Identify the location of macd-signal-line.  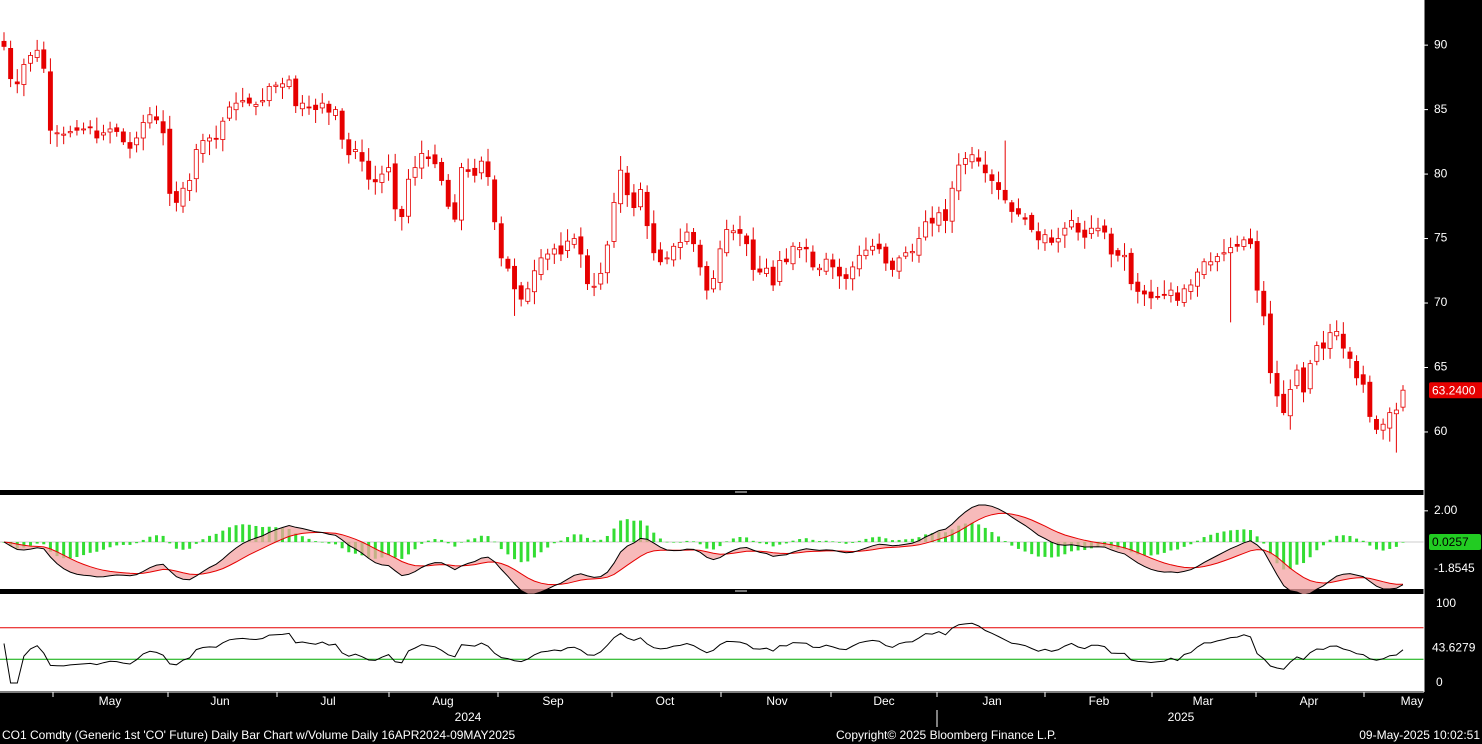
(703, 549).